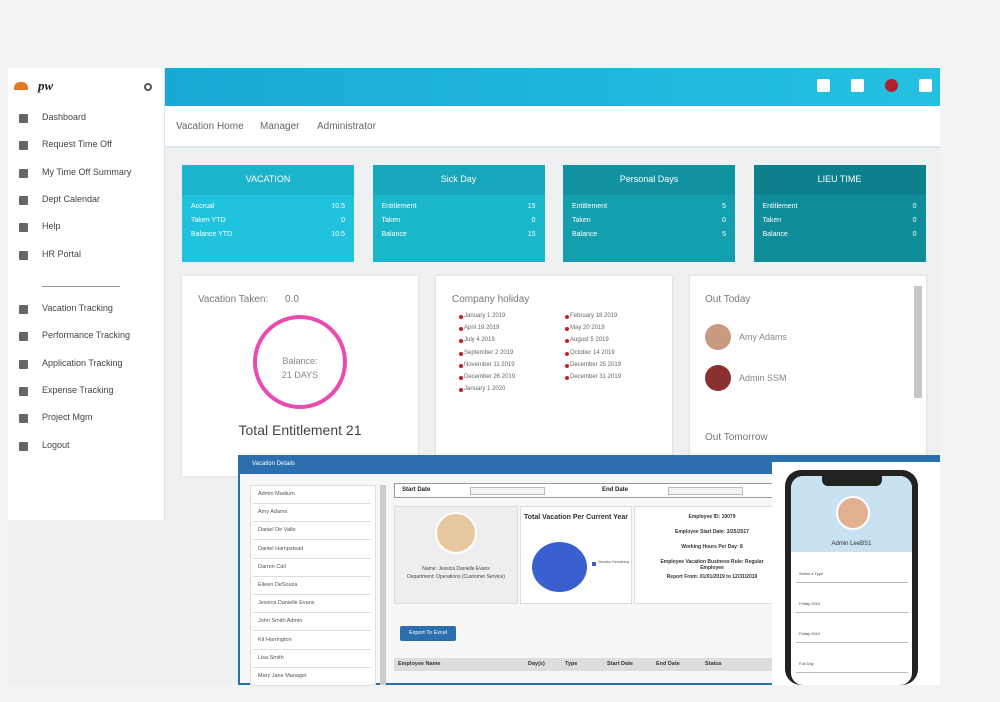  I want to click on card-value: 15, so click(531, 234).